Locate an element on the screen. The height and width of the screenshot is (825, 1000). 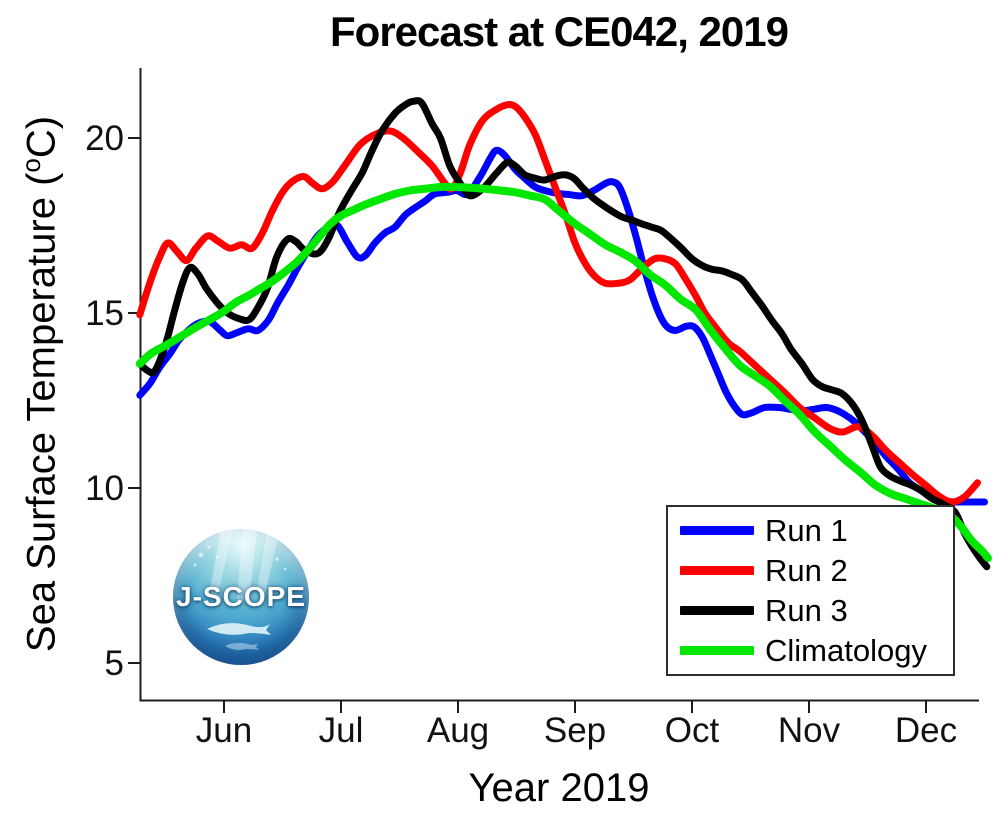
legend-label: Run 1 is located at coordinates (806, 531).